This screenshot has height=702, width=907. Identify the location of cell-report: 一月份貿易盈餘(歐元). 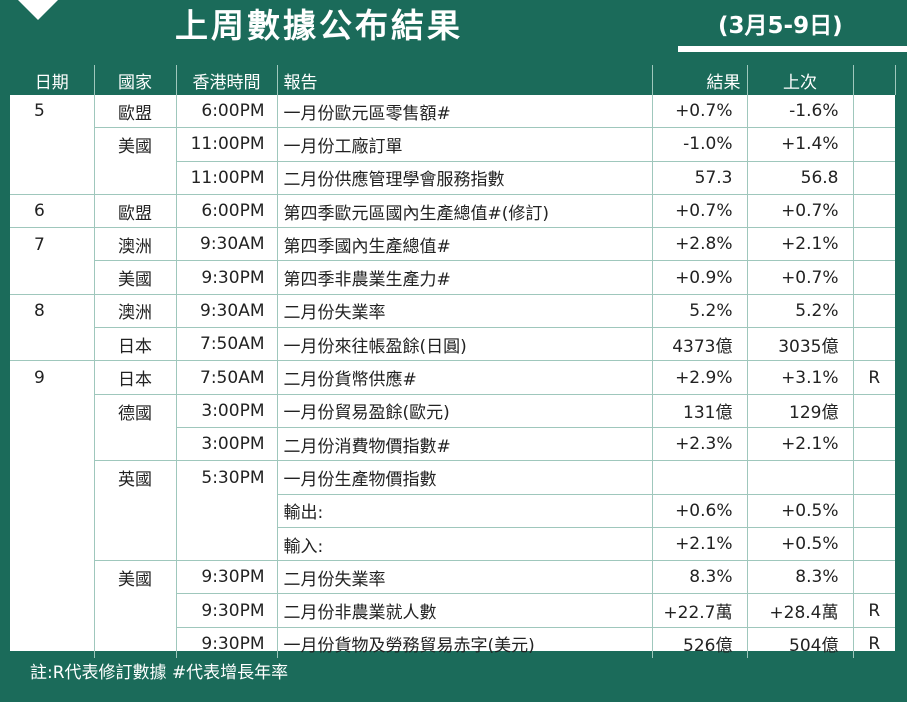
(465, 411).